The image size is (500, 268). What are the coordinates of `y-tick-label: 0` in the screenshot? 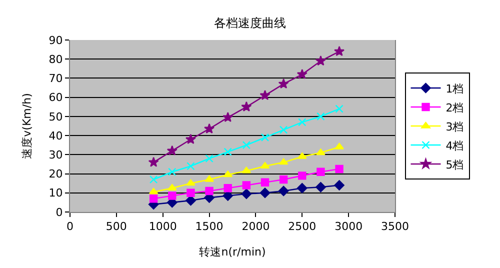 It's located at (59, 212).